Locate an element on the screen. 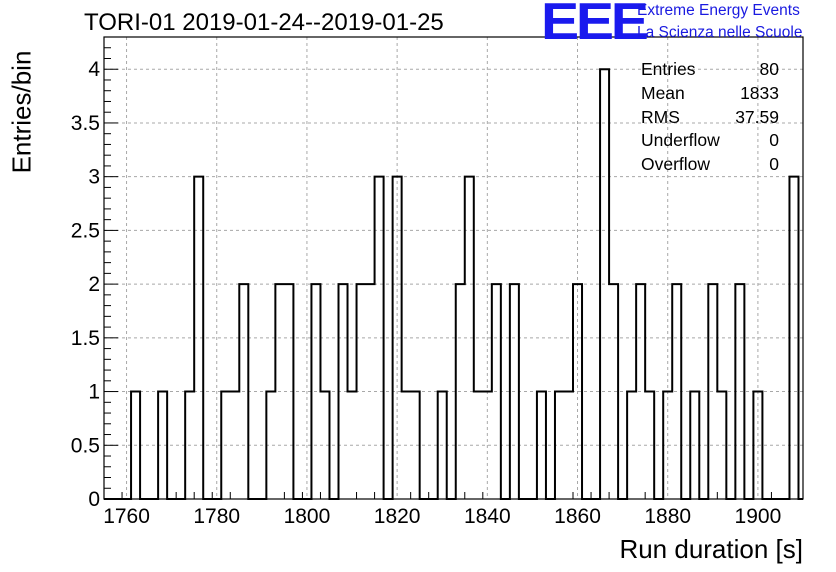  stats-row-overflow: Overflow 0 is located at coordinates (710, 165).